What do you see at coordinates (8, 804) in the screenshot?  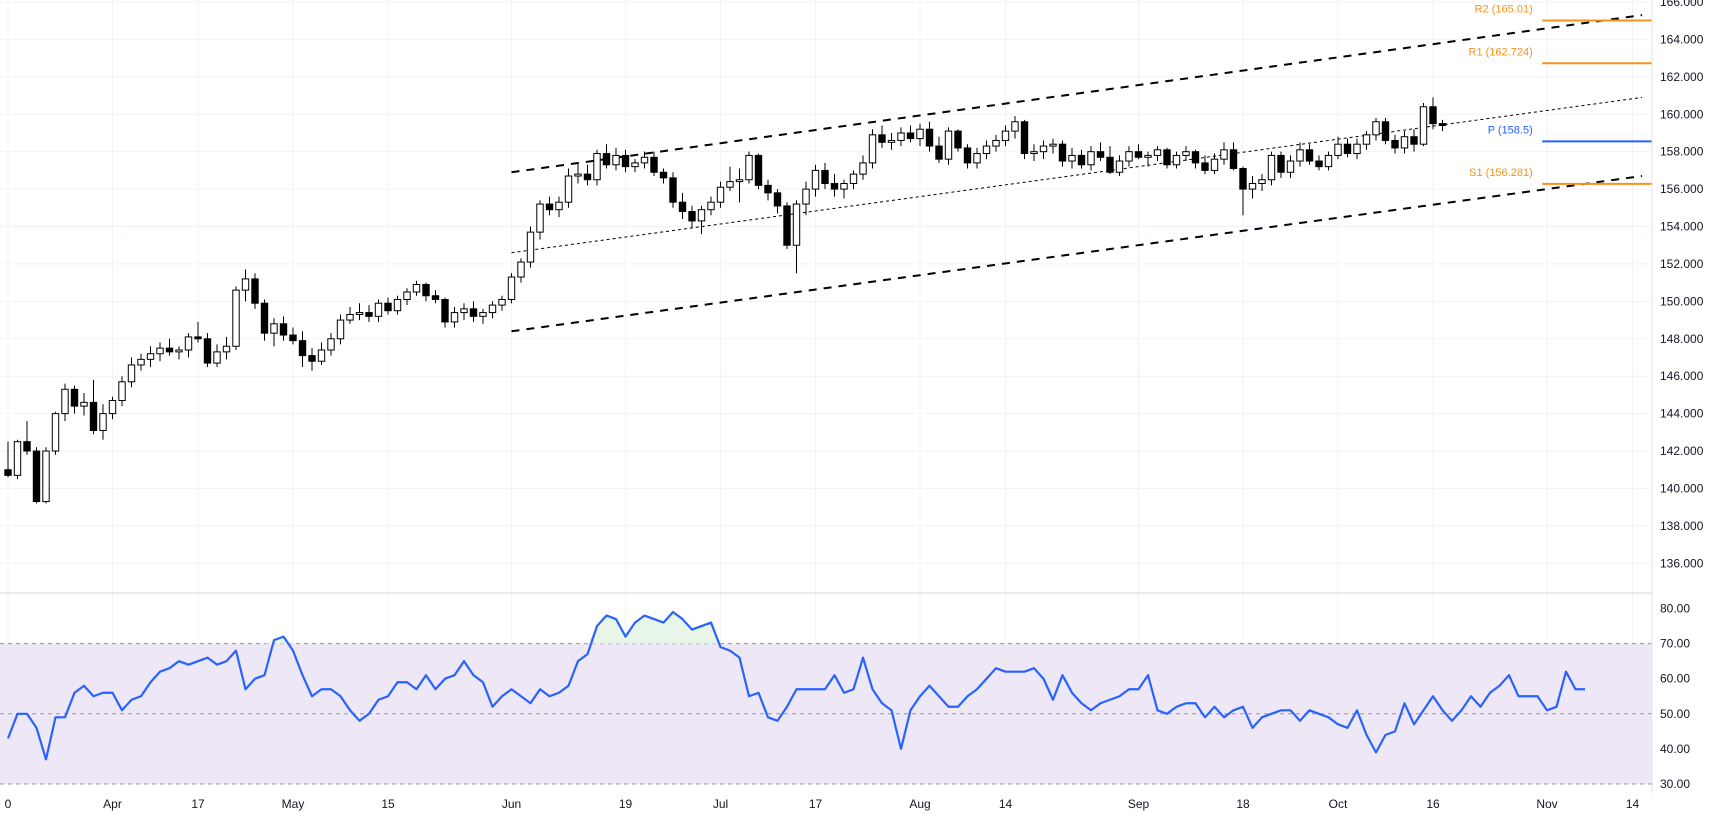 I see `time-tick-label: 0` at bounding box center [8, 804].